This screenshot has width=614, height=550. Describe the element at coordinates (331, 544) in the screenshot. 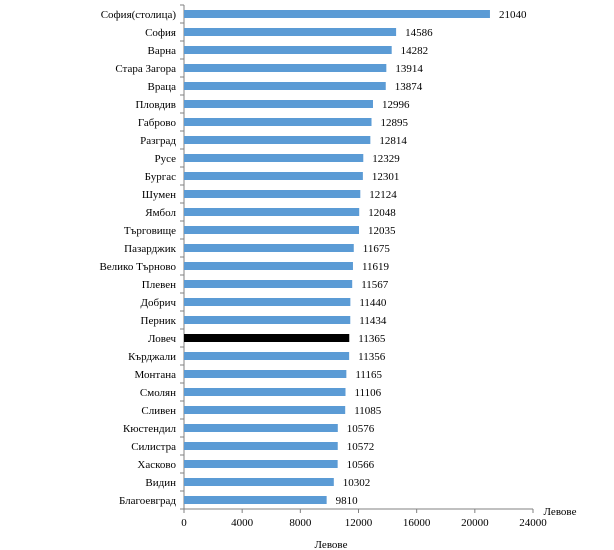

I see `x-axis-title: Левове` at that location.